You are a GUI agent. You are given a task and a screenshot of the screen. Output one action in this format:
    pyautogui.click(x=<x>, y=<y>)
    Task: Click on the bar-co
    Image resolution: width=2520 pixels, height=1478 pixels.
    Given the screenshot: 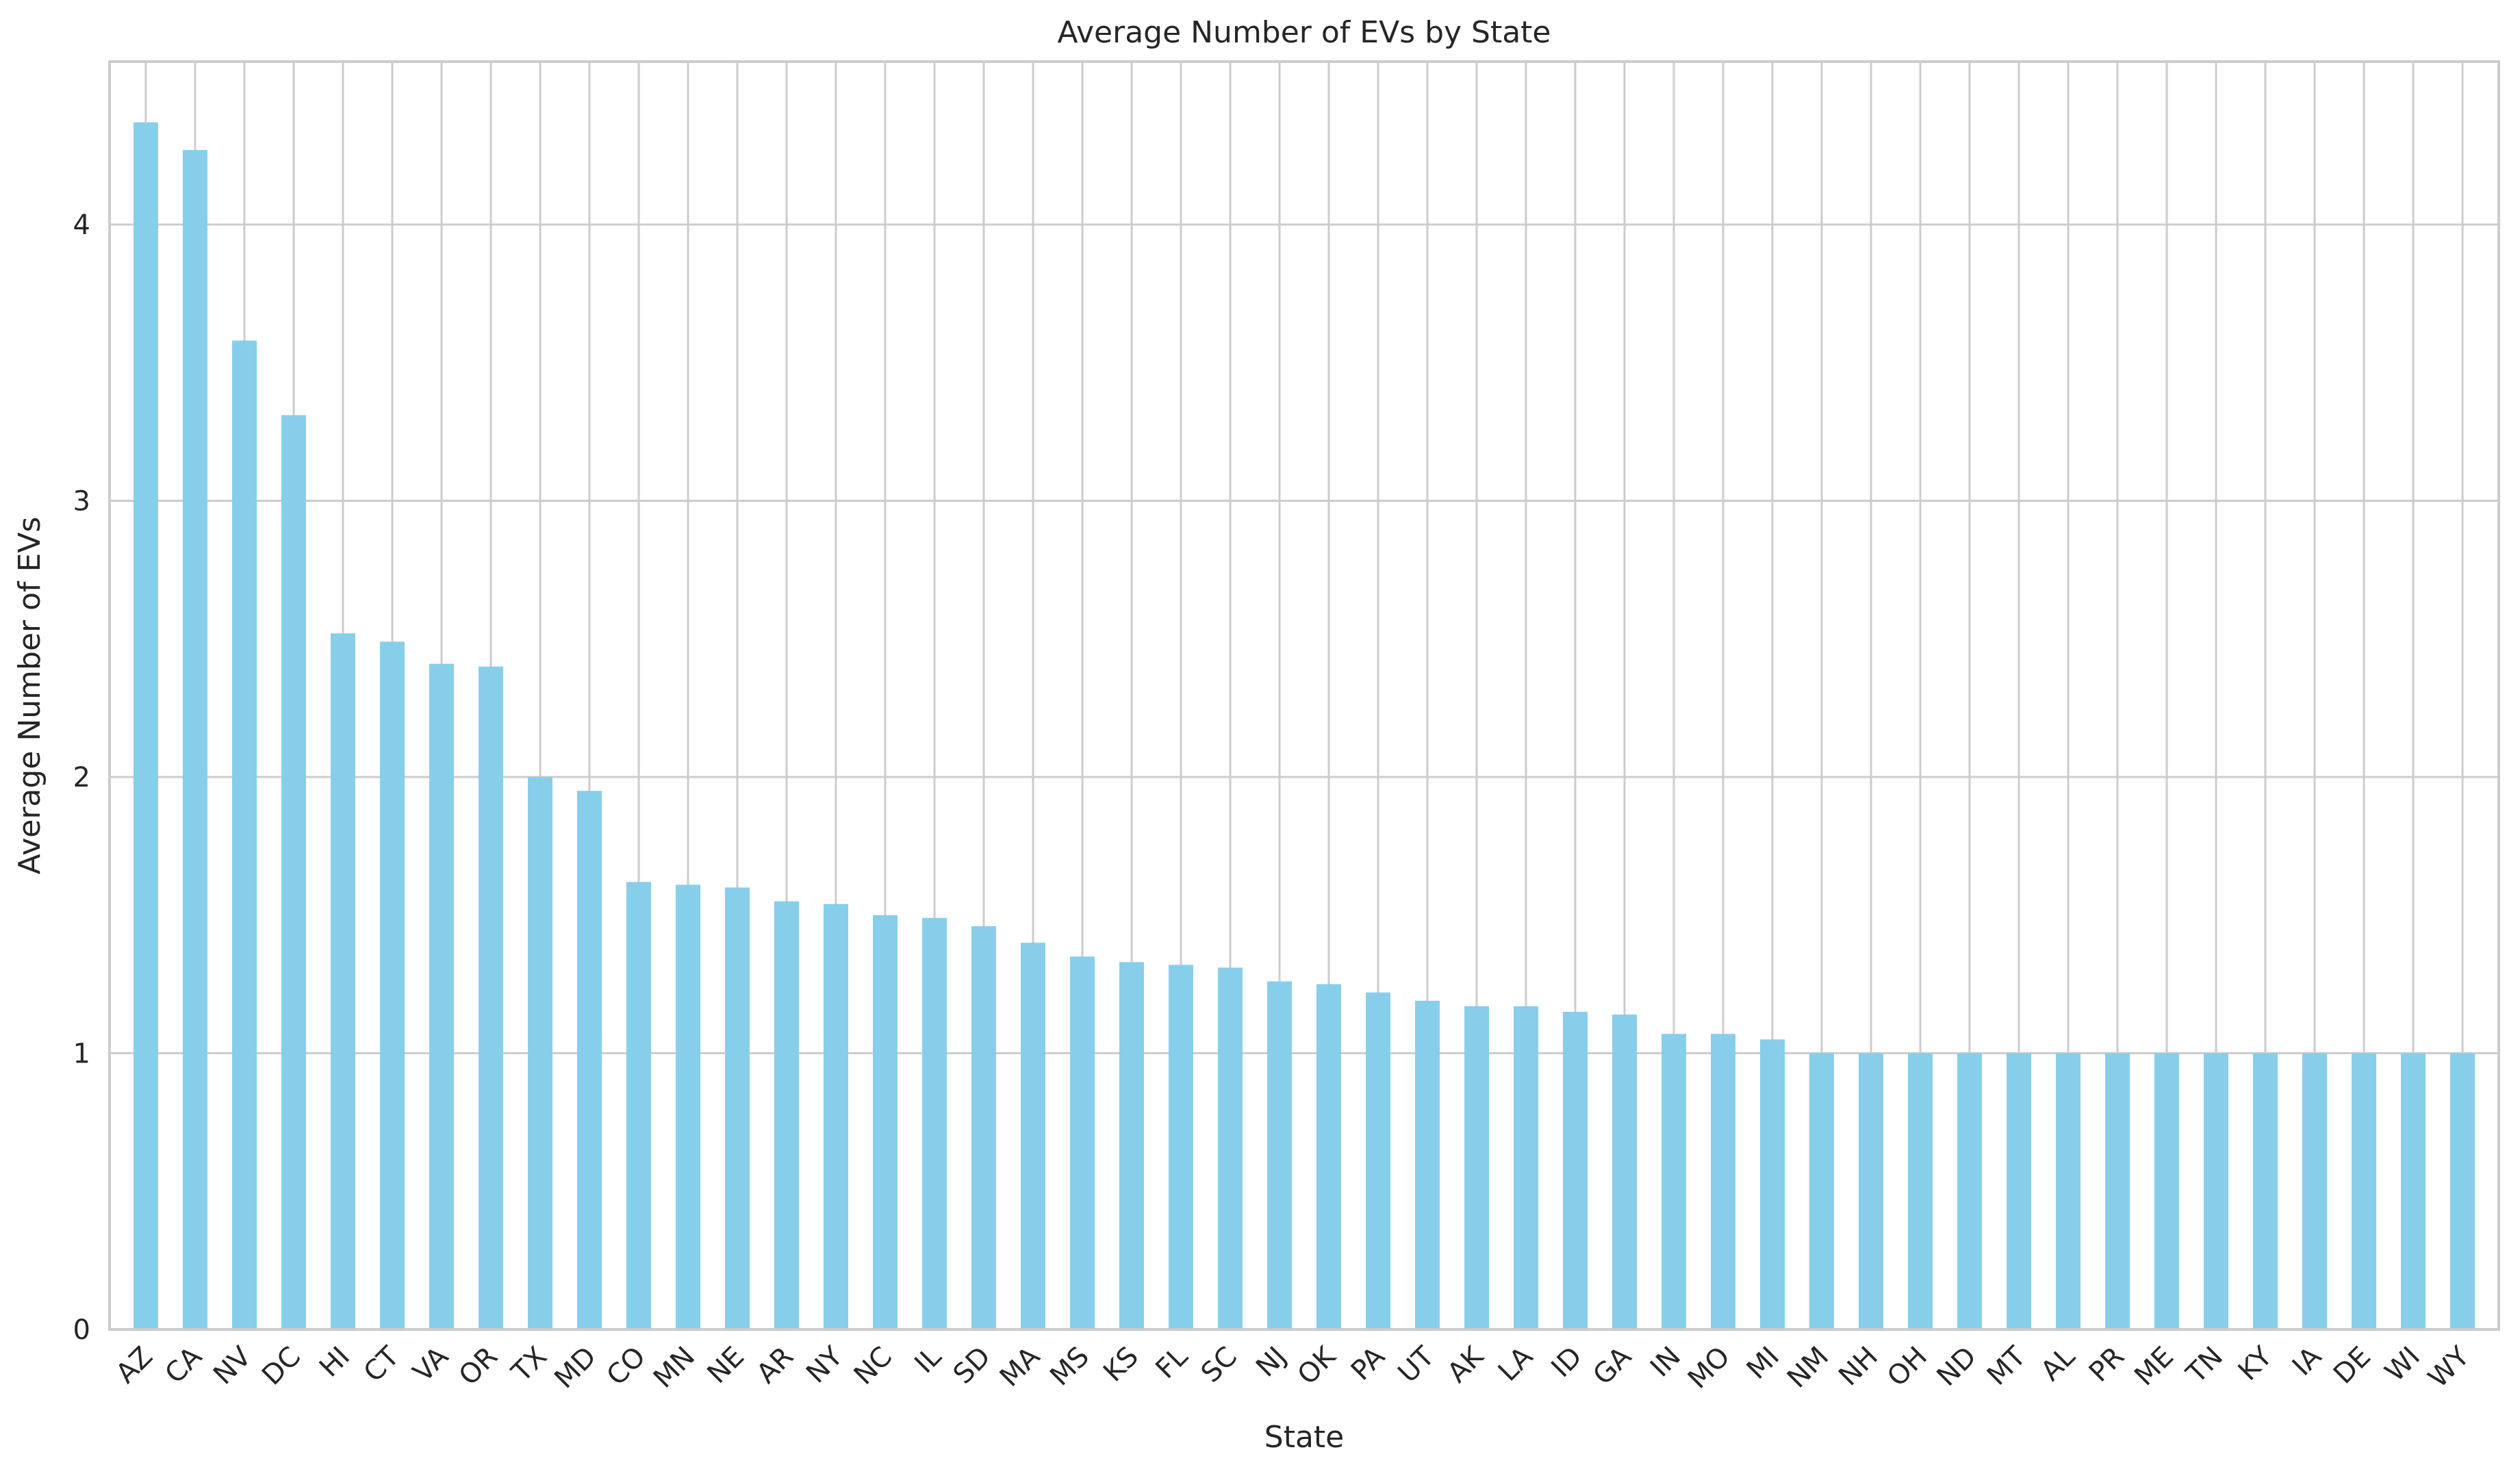 What is the action you would take?
    pyautogui.click(x=638, y=1105)
    